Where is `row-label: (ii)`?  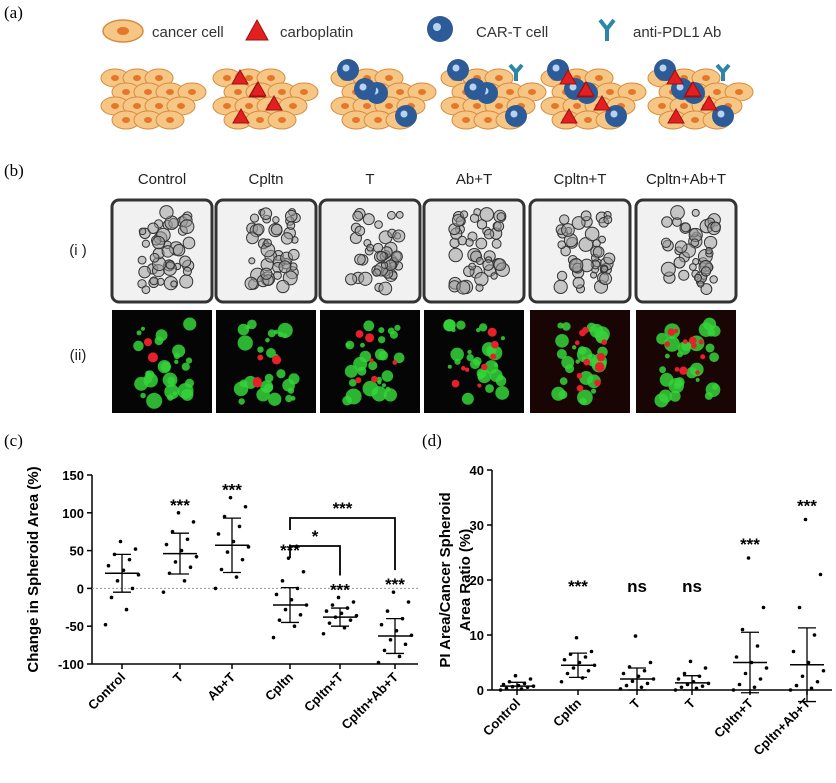
row-label: (ii) is located at coordinates (78, 355).